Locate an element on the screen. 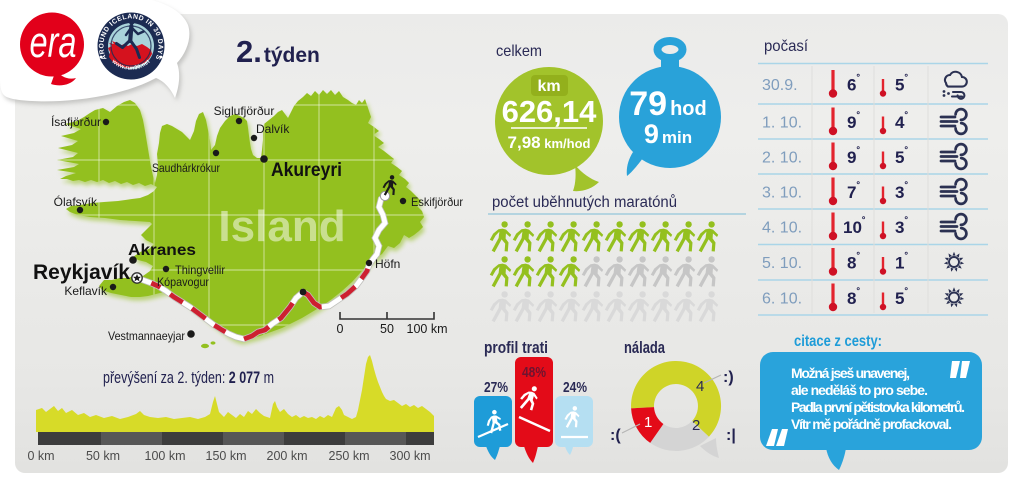 The image size is (1024, 490). svg-text: era is located at coordinates (53, 42).